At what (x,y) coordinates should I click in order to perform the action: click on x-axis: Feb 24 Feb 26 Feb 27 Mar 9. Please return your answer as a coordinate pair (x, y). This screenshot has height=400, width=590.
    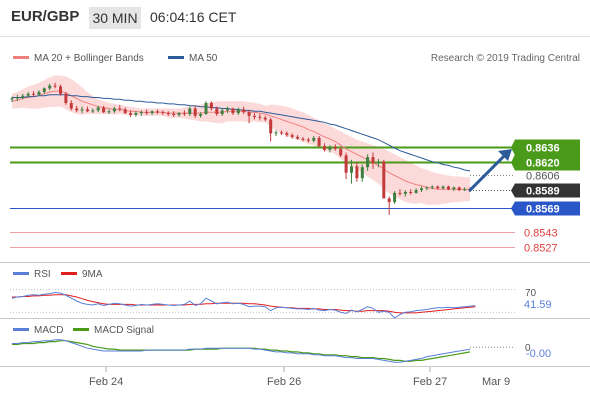
    Looking at the image, I should click on (299, 377).